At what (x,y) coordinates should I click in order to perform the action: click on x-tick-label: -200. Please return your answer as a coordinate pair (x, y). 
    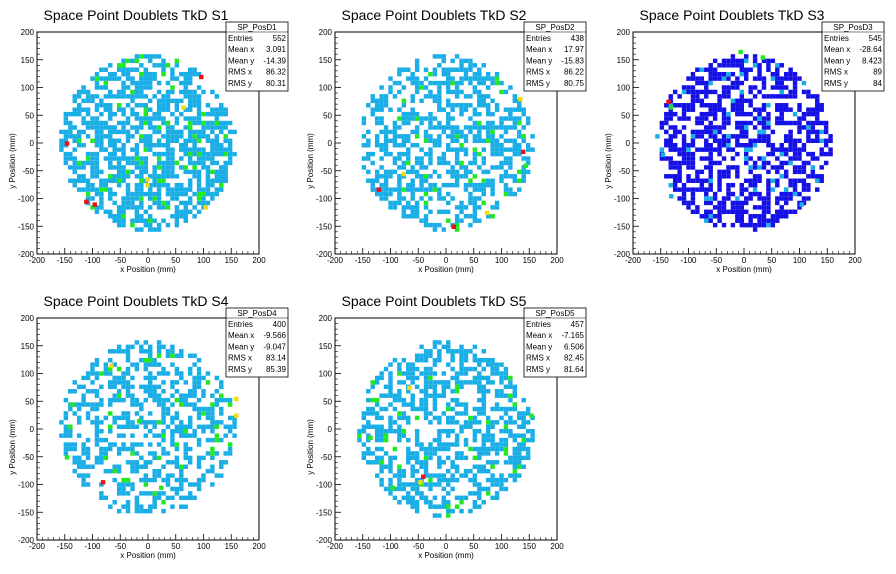
    Looking at the image, I should click on (37, 260).